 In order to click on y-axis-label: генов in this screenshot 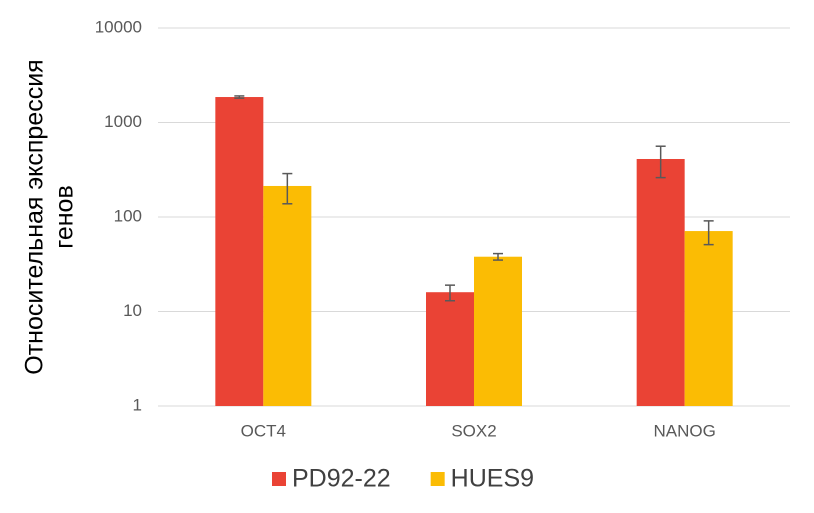, I will do `click(65, 216)`.